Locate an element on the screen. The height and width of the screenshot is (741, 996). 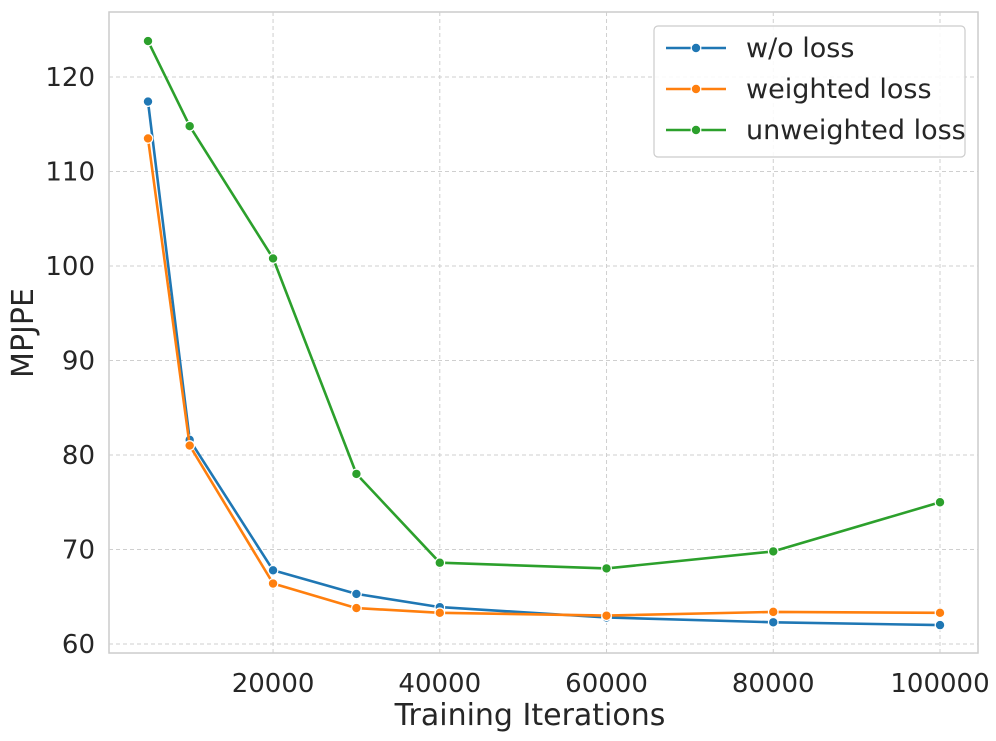
x-tick-label: 60000 is located at coordinates (606, 684).